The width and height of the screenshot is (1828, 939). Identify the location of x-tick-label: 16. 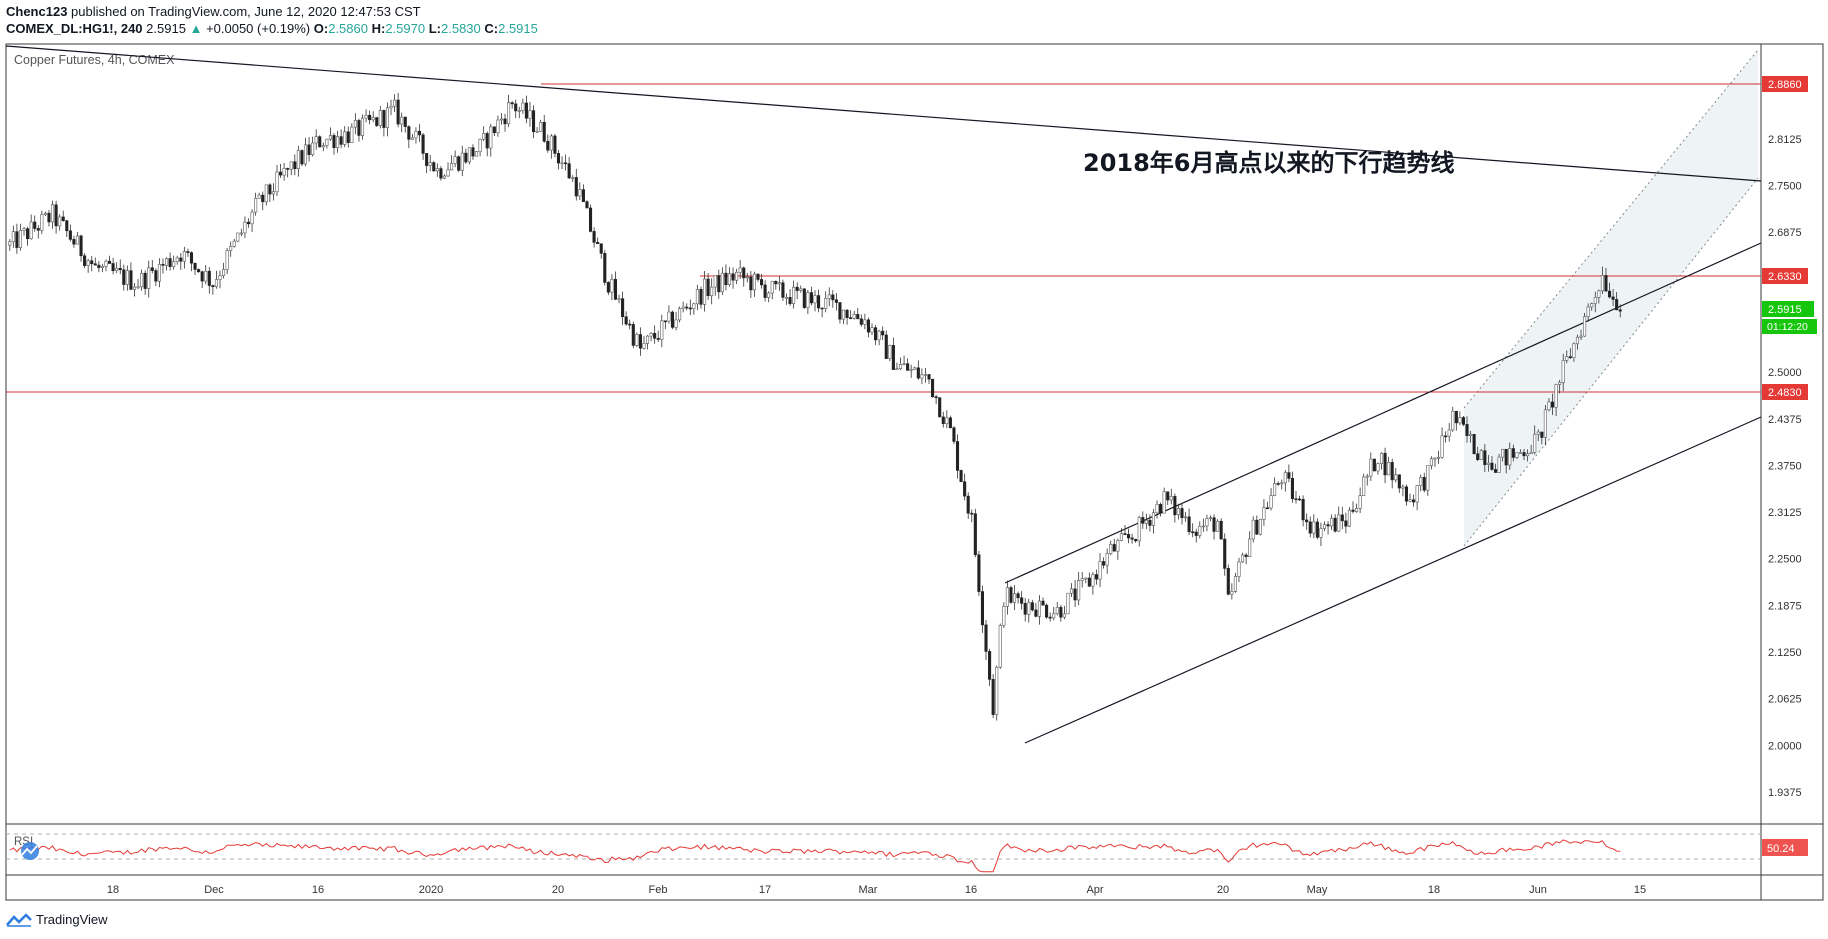
(971, 890).